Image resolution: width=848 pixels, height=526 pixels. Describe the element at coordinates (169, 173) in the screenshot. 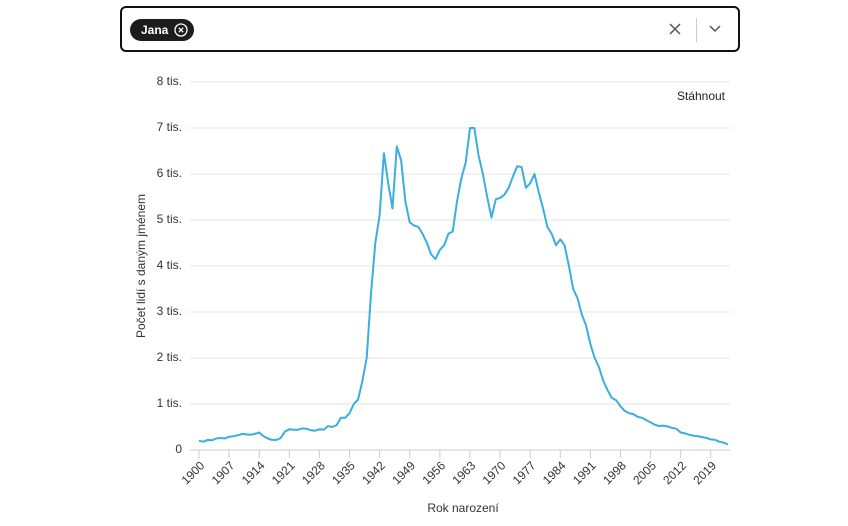

I see `y-tick-label: 6 tis.` at that location.